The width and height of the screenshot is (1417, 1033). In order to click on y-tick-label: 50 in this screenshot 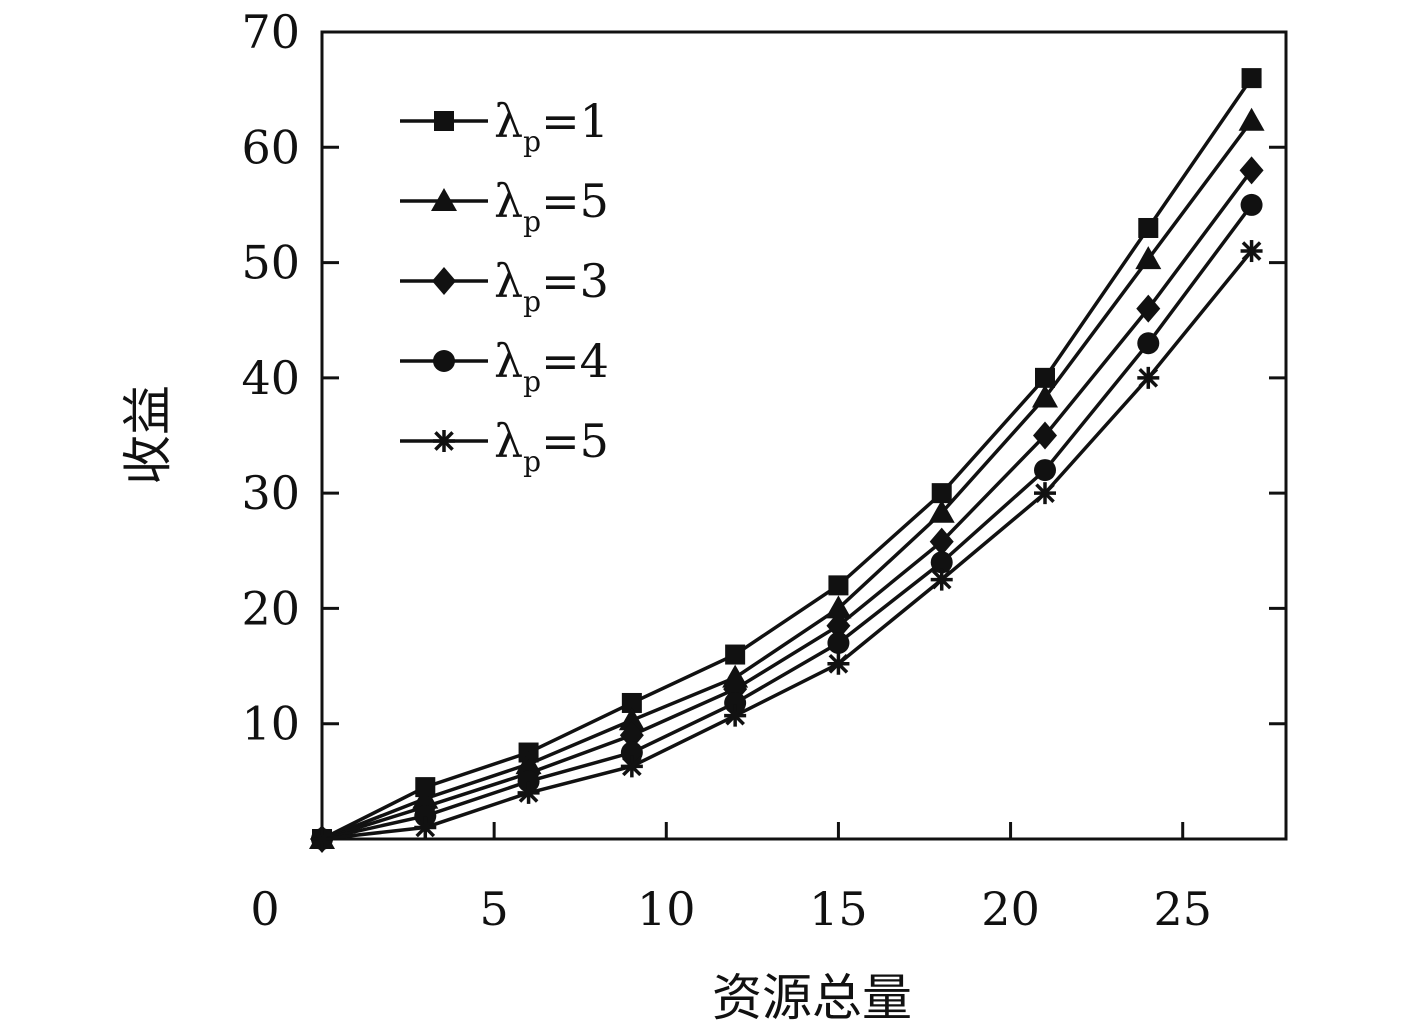, I will do `click(270, 263)`.